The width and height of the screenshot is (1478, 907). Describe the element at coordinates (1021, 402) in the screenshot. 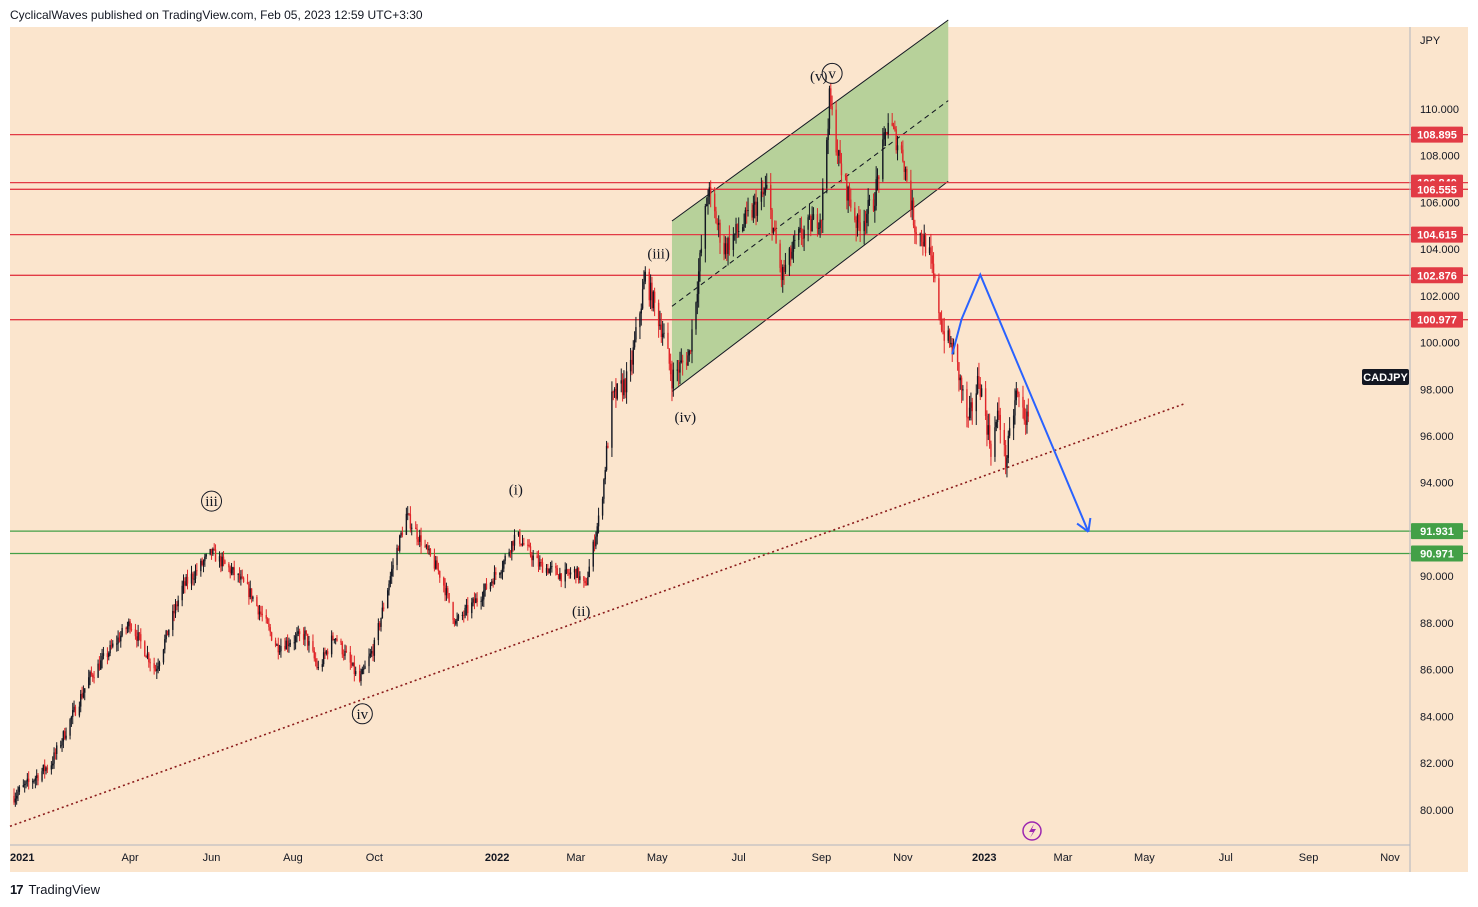

I see `projection-arrow` at that location.